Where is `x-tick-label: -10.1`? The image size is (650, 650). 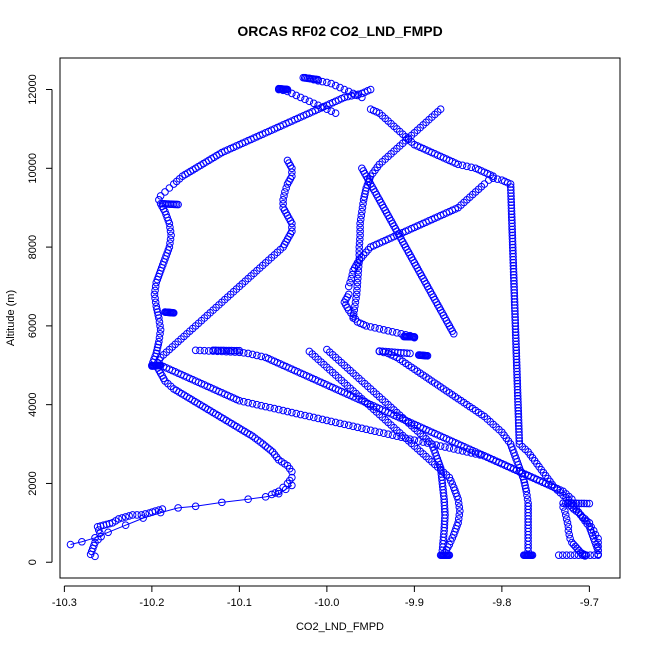 x-tick-label: -10.1 is located at coordinates (239, 603).